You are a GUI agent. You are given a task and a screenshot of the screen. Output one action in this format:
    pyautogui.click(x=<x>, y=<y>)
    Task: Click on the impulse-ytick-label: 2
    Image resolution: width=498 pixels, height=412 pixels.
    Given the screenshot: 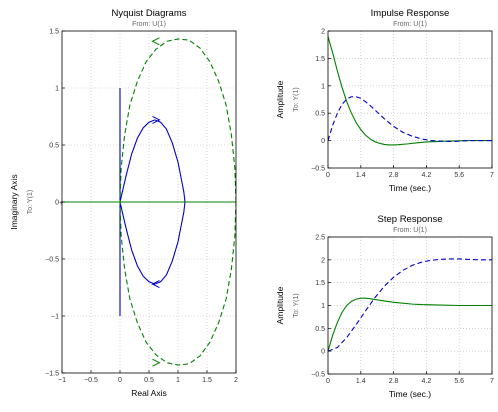 What is the action you would take?
    pyautogui.click(x=323, y=32)
    